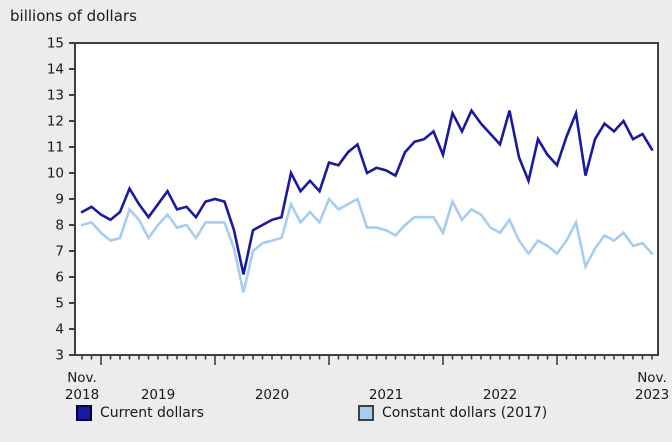  What do you see at coordinates (366, 413) in the screenshot?
I see `legend-swatch-constant-dollars` at bounding box center [366, 413].